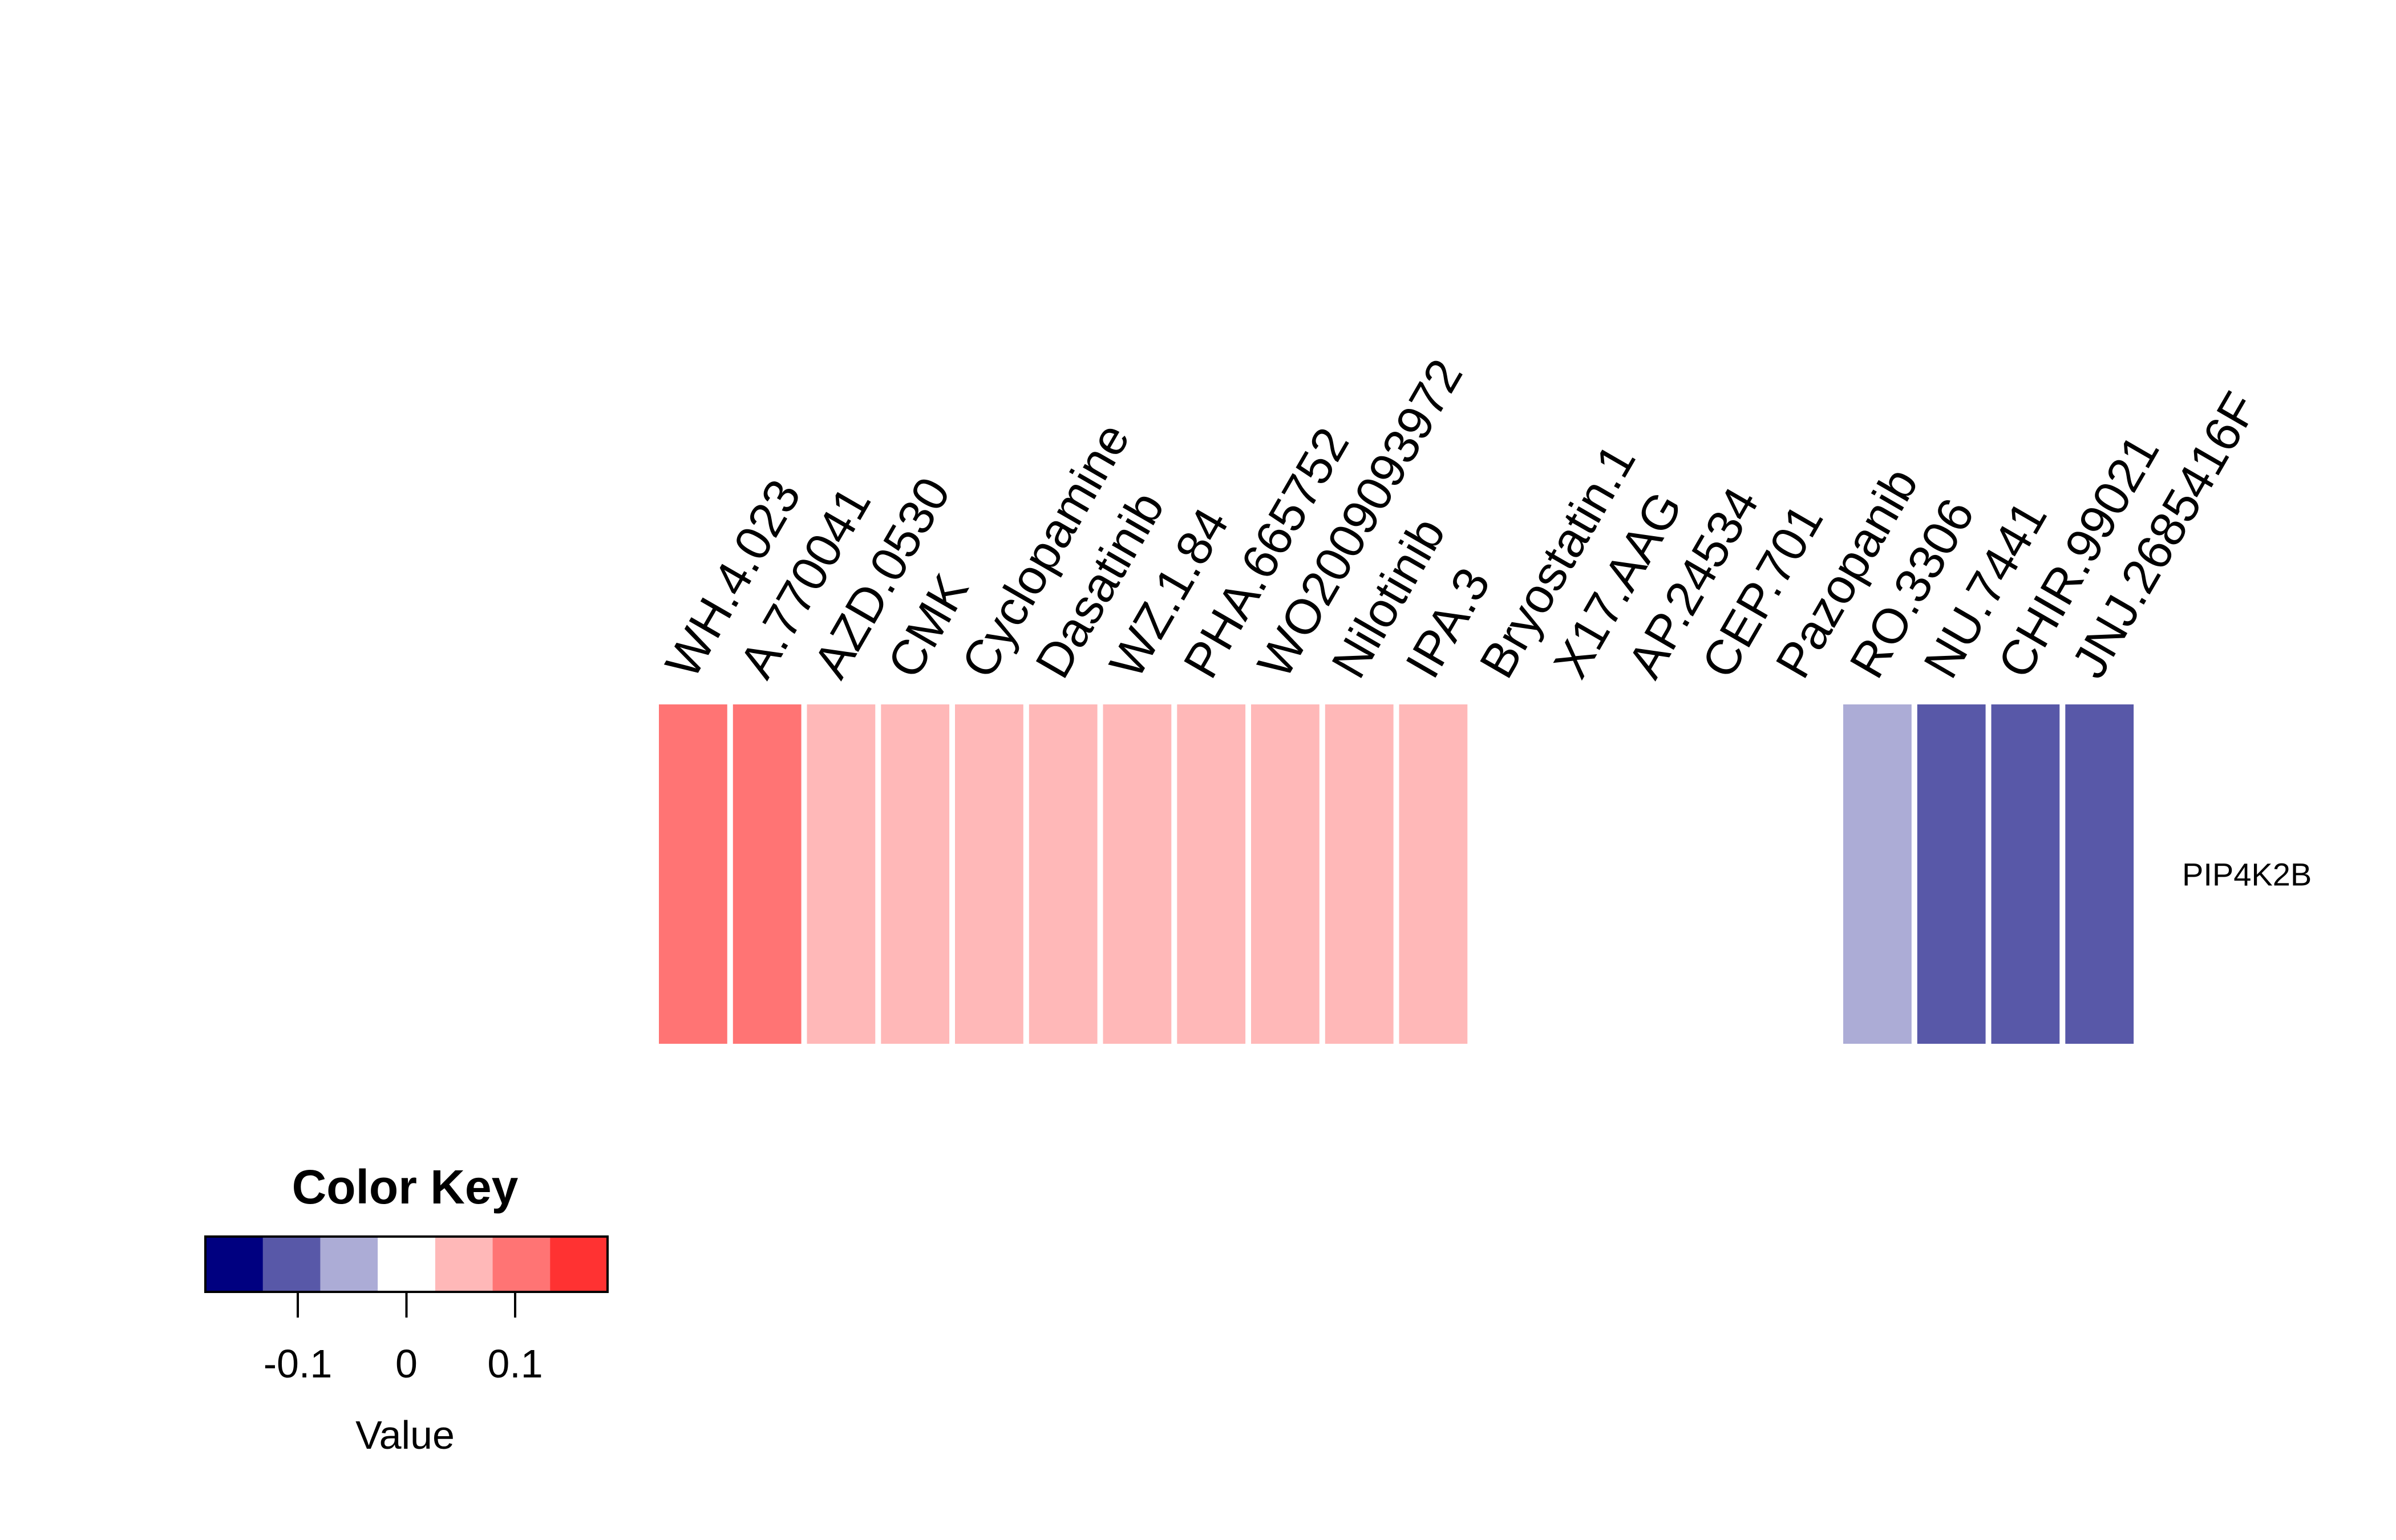  Describe the element at coordinates (515, 1364) in the screenshot. I see `color-key-tick-label: 0.1` at that location.